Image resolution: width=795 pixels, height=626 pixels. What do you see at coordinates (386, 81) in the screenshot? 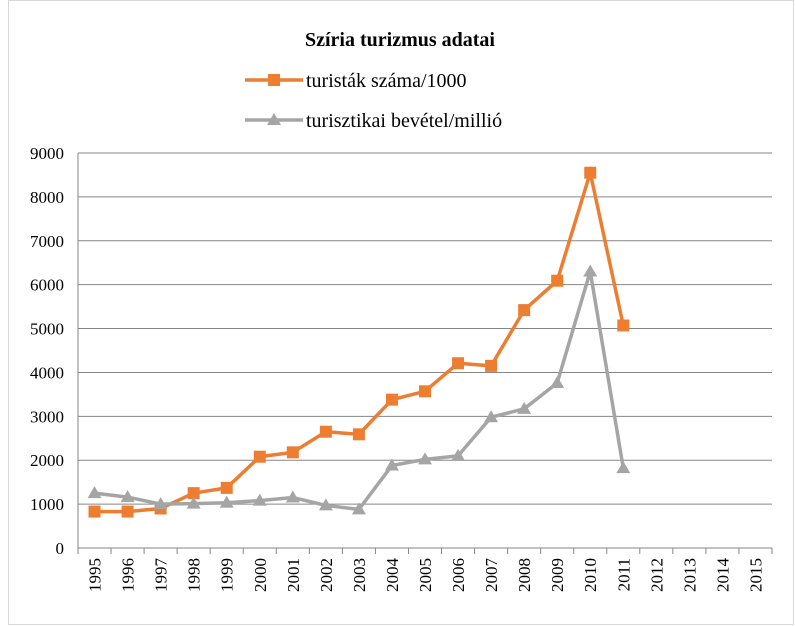
I see `legend-label: turisták száma/1000` at bounding box center [386, 81].